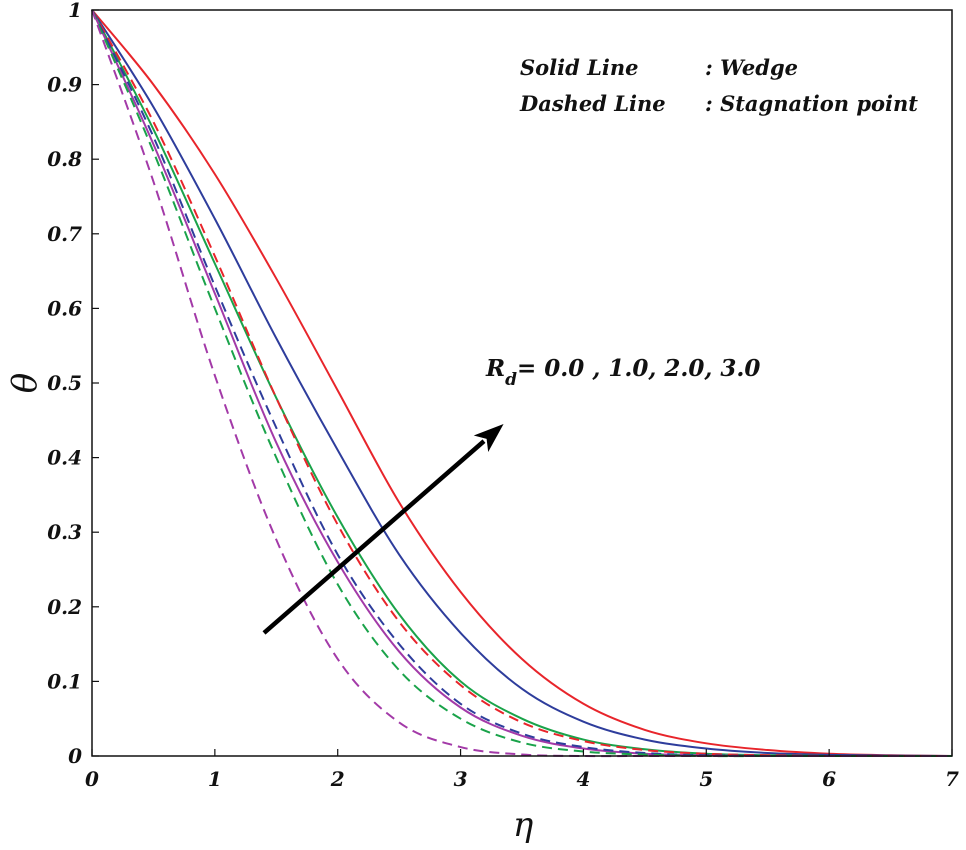 The width and height of the screenshot is (966, 850). What do you see at coordinates (829, 779) in the screenshot?
I see `x-tick-label: 6` at bounding box center [829, 779].